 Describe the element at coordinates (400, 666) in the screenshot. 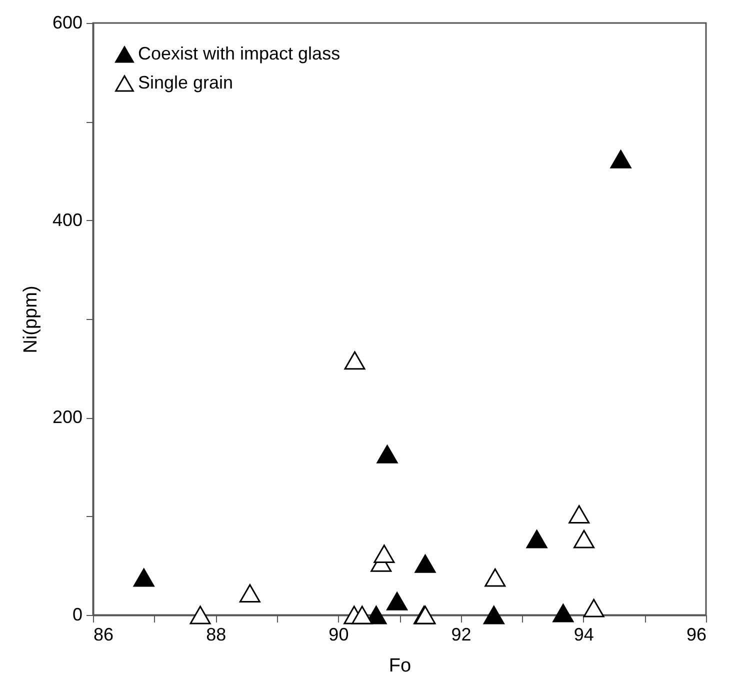

I see `x-axis-title: Fo` at that location.